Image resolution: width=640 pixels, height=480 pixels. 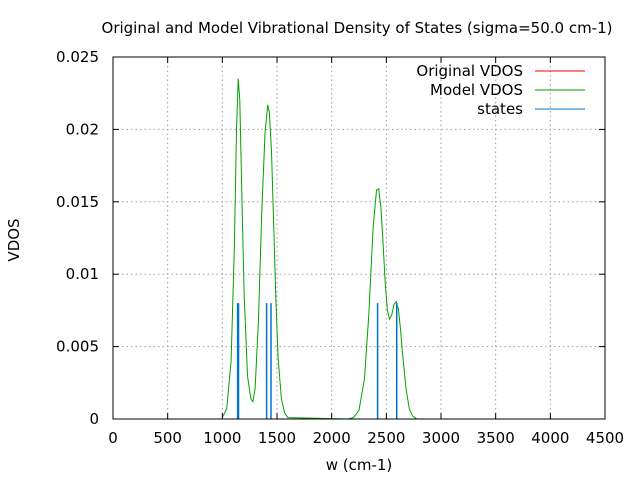 What do you see at coordinates (359, 465) in the screenshot?
I see `x-axis-label: w (cm-1)` at bounding box center [359, 465].